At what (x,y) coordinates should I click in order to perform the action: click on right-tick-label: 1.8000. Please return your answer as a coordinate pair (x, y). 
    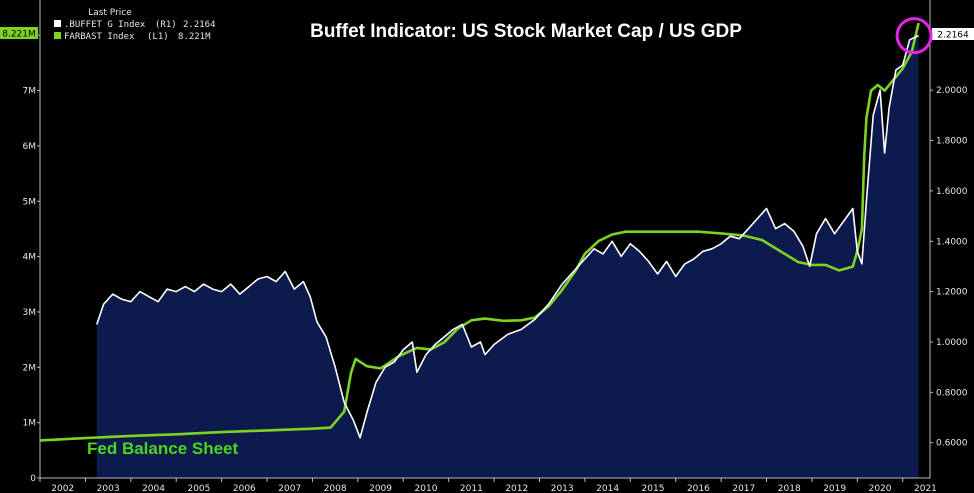
    Looking at the image, I should click on (952, 142).